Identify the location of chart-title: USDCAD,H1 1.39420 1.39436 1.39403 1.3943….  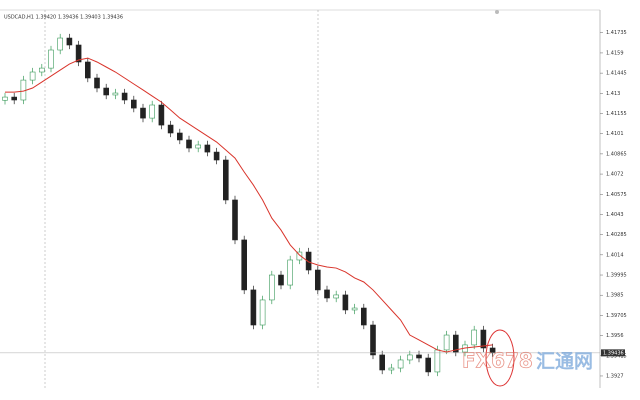
(63, 18).